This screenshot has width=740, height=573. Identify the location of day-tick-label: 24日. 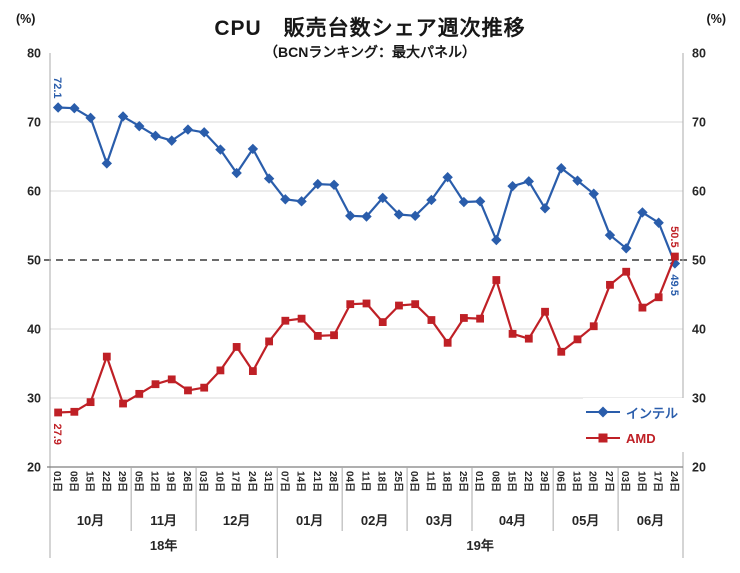
(252, 481).